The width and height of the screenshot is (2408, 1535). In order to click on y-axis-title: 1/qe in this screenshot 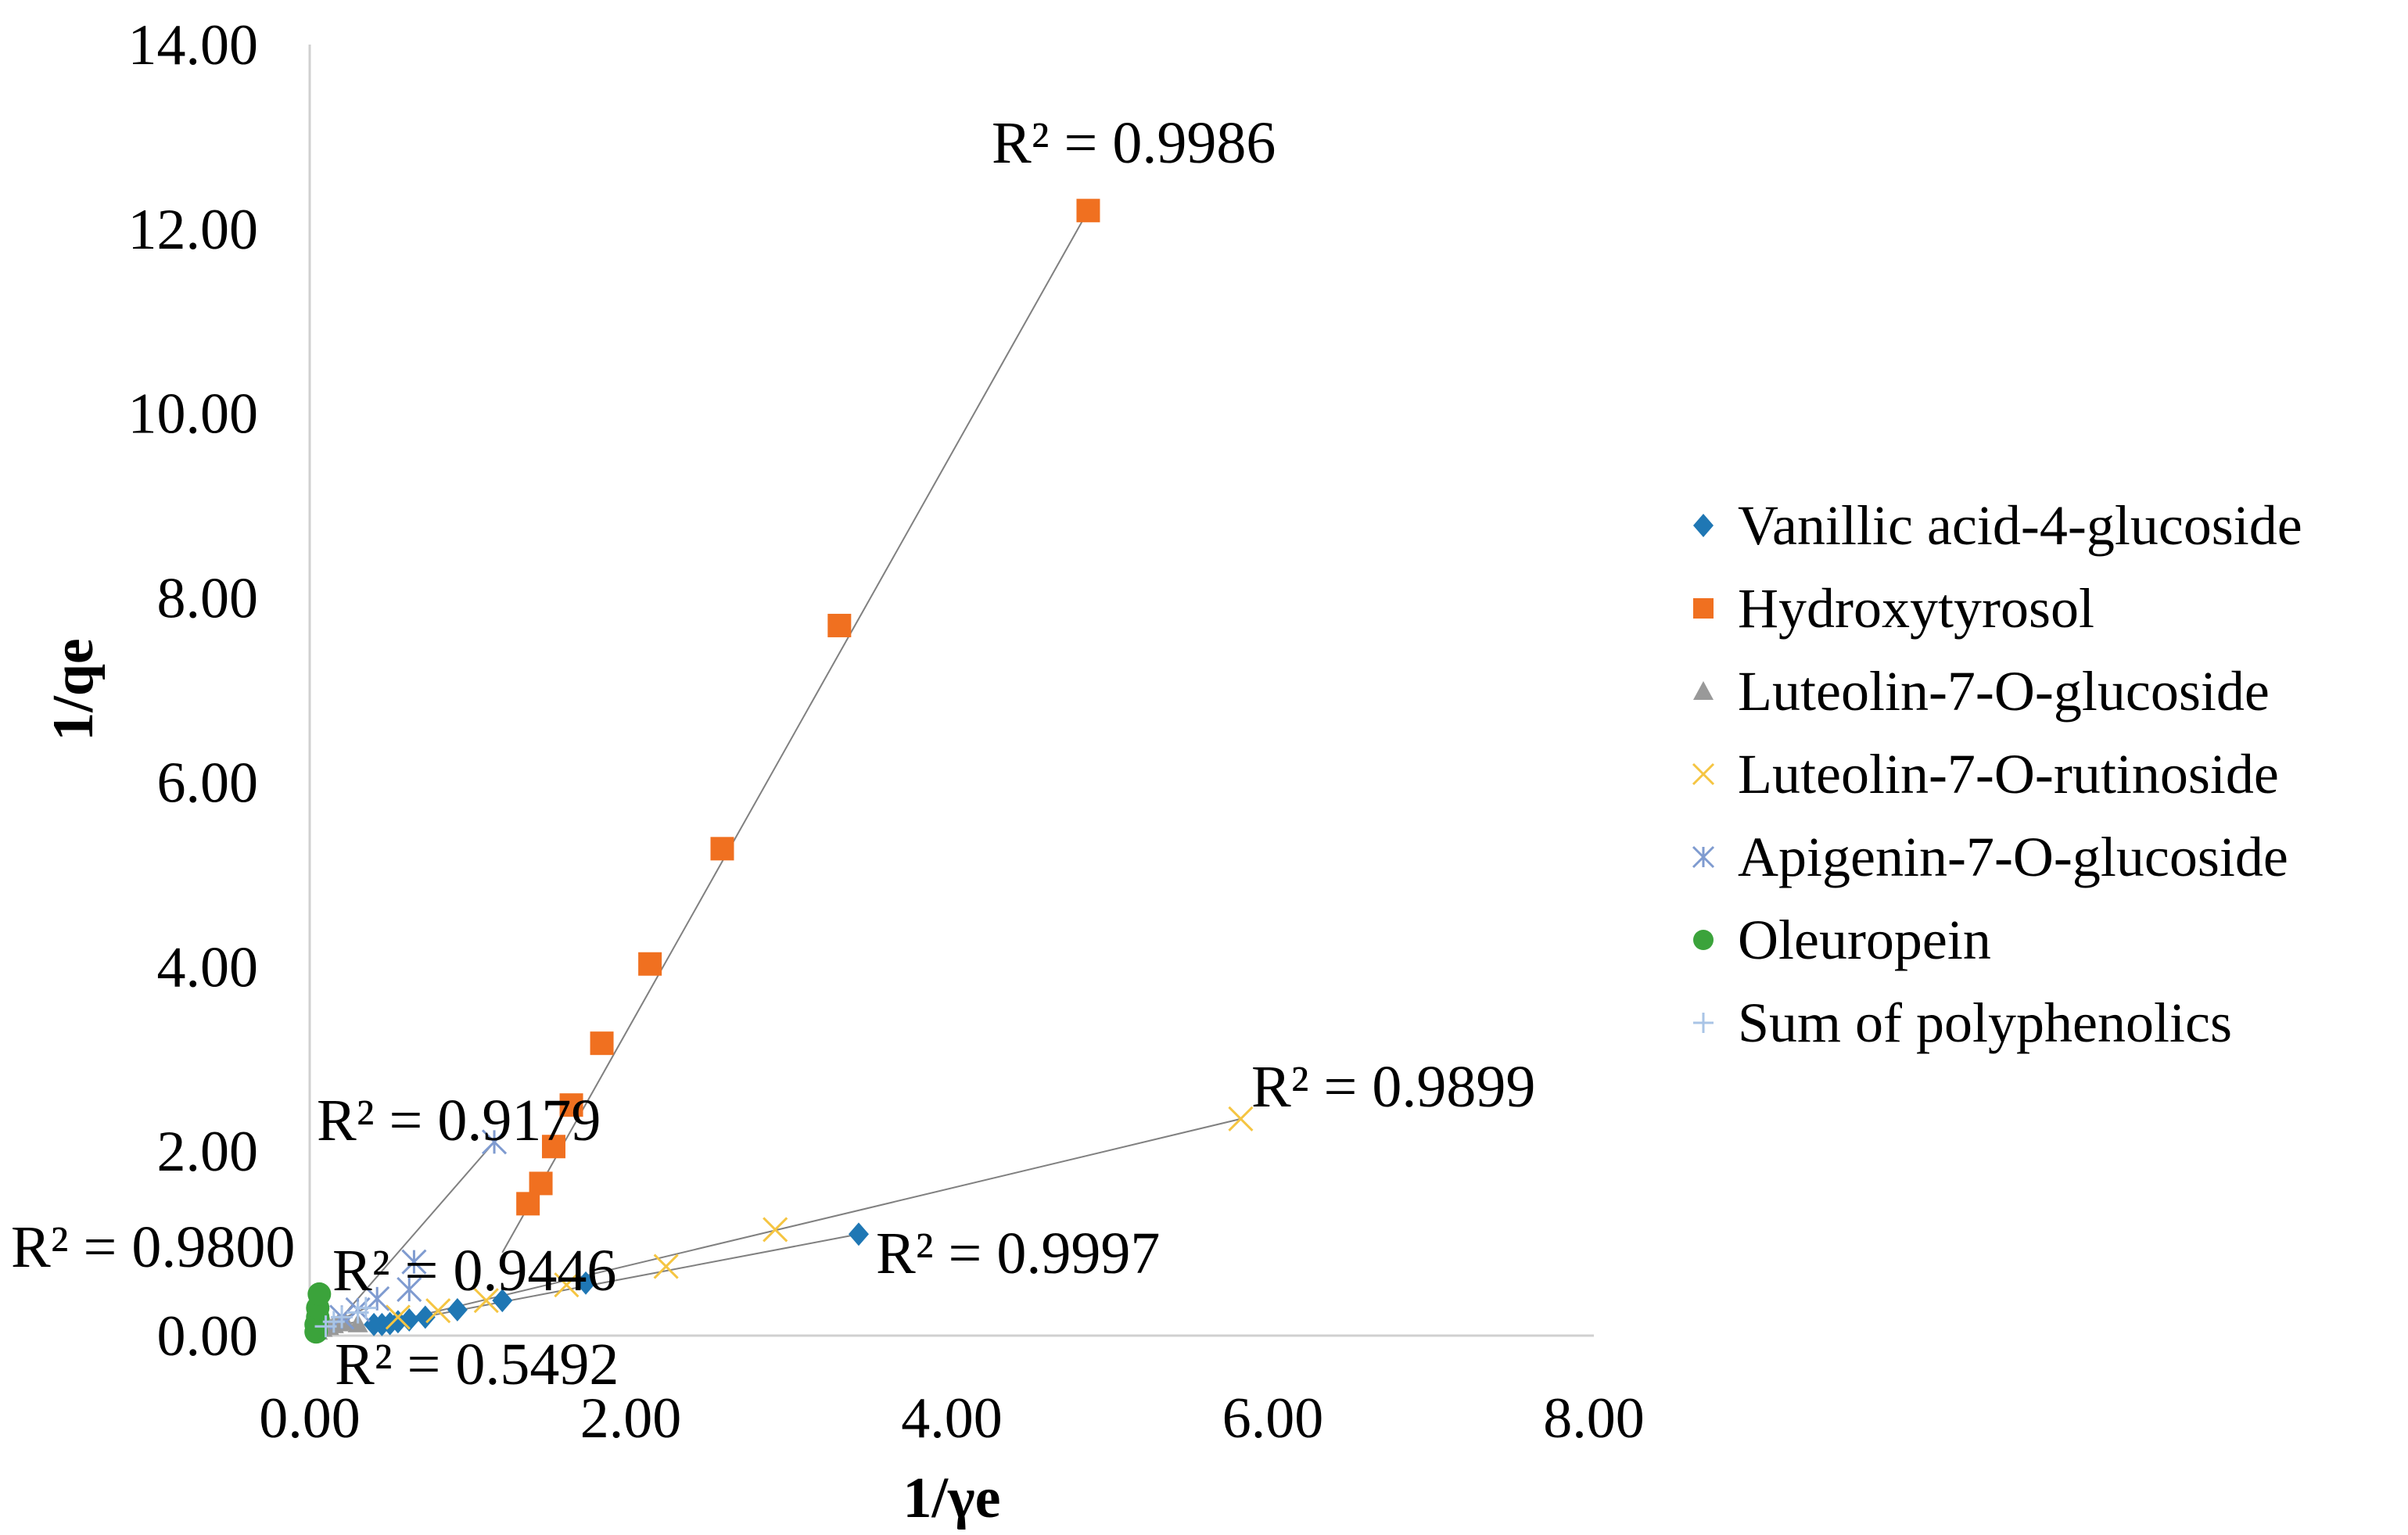, I will do `click(73, 689)`.